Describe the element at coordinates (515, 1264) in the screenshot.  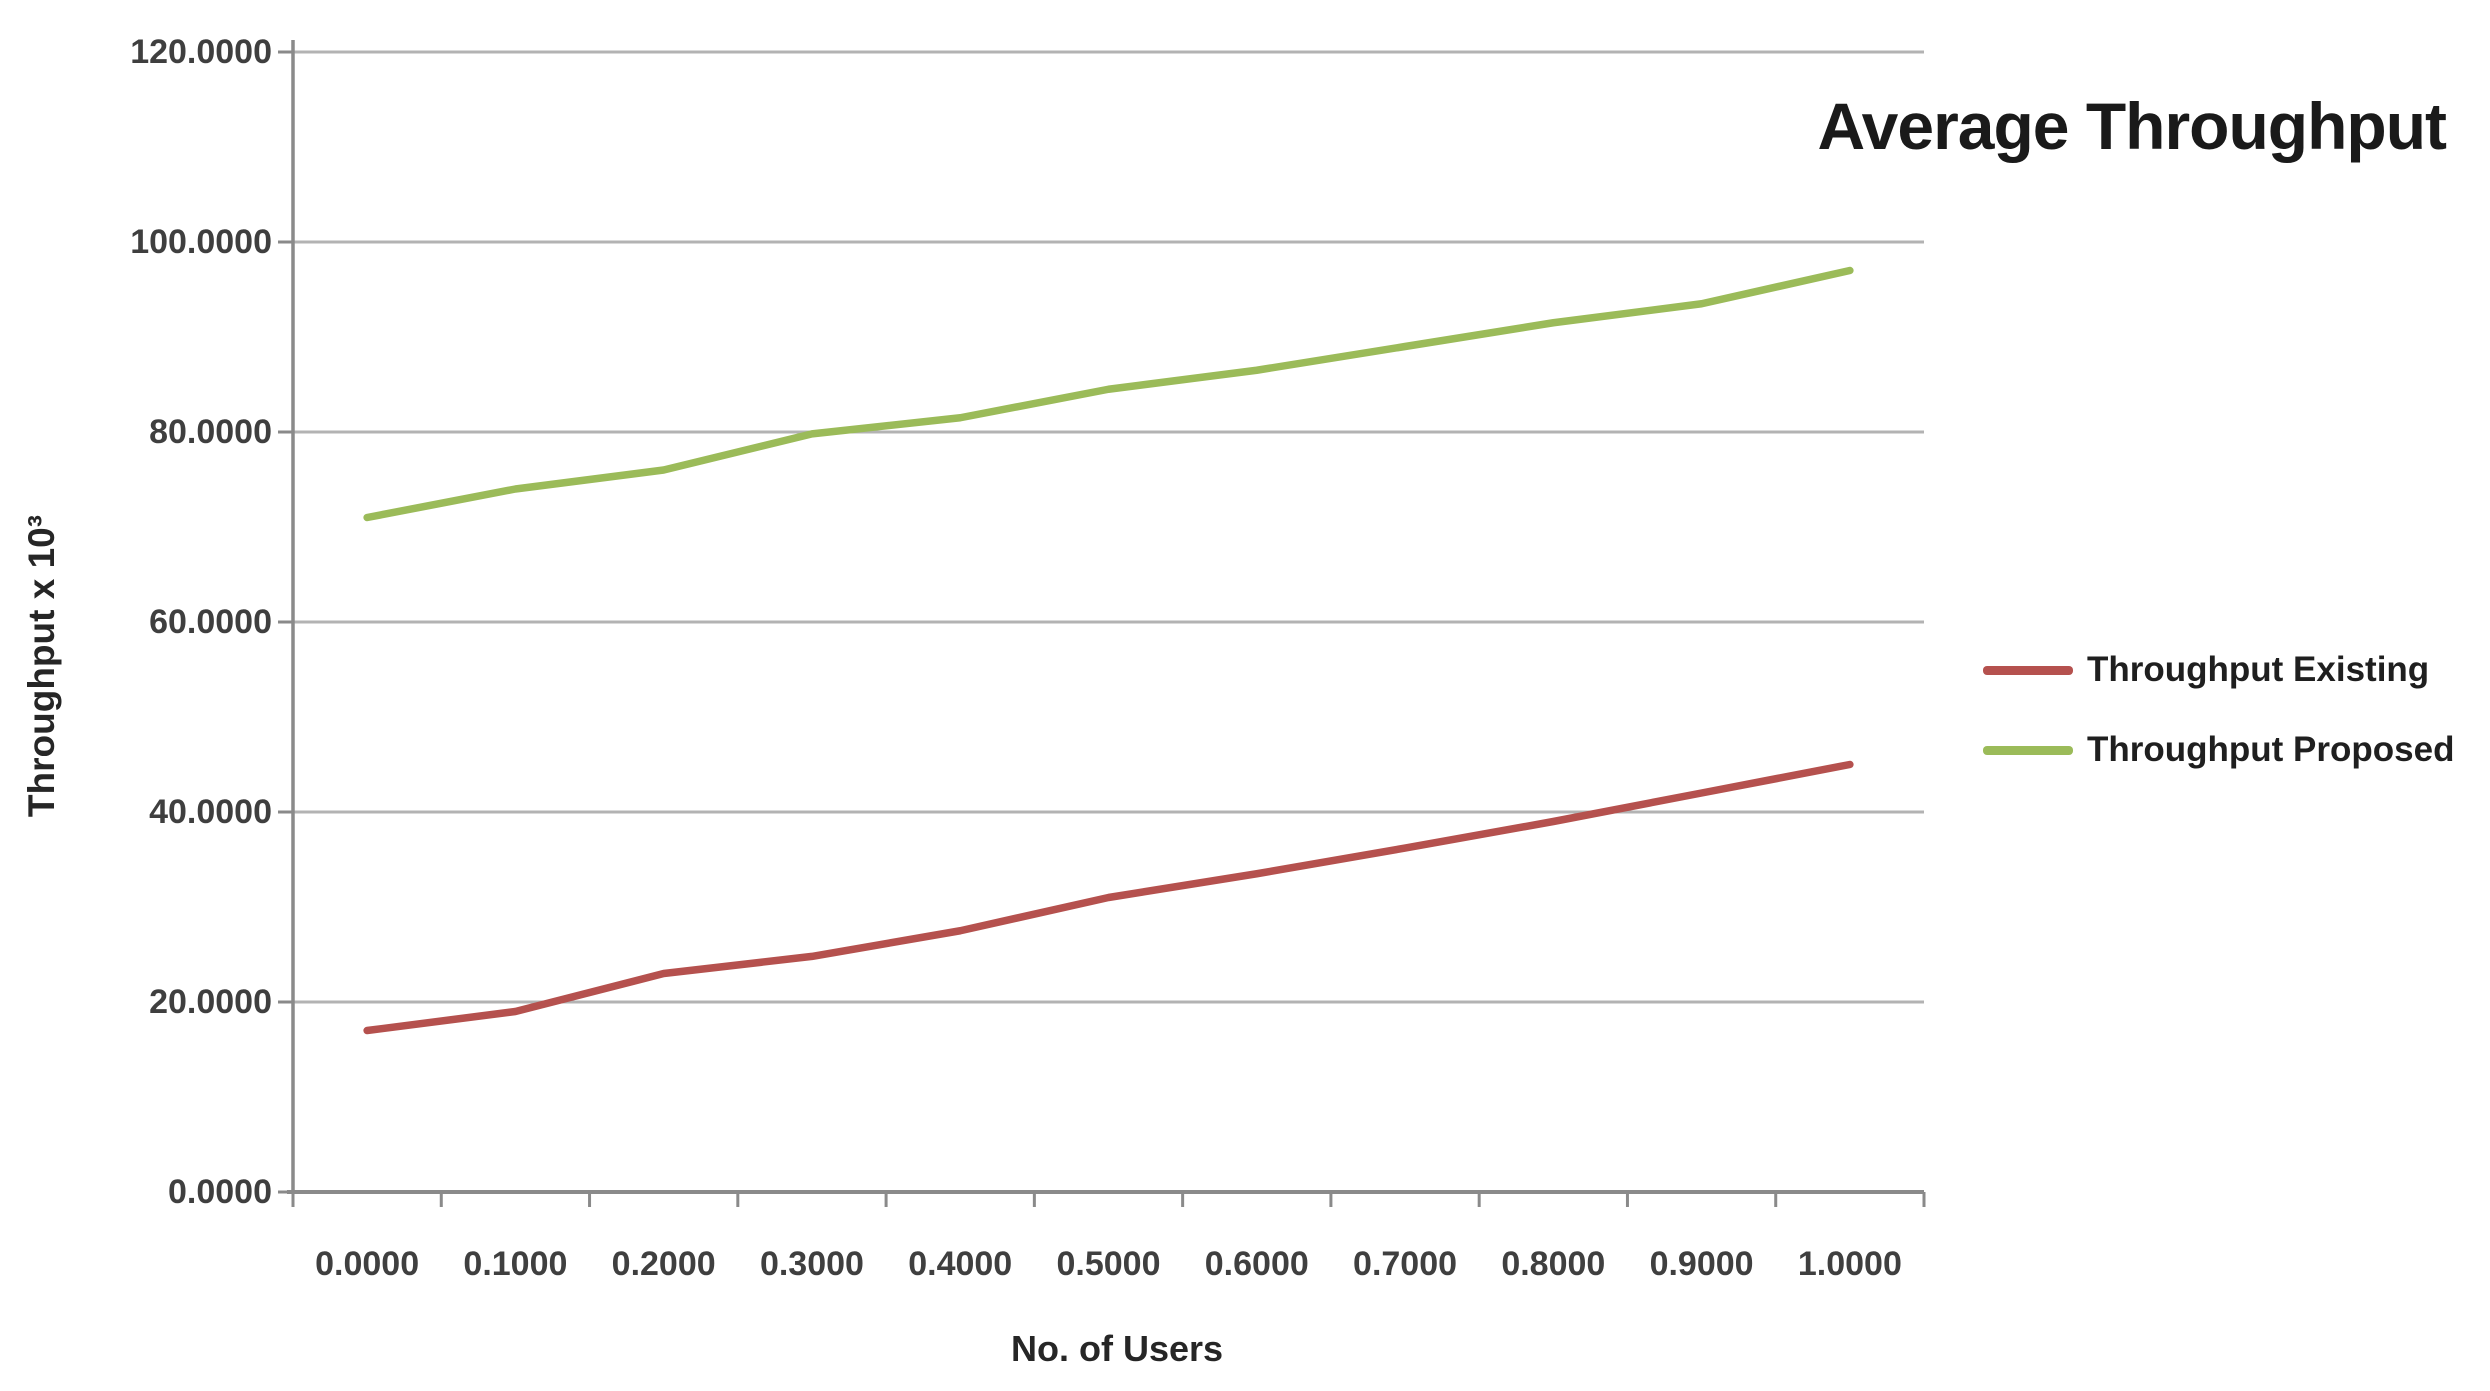
I see `x-tick-label-0.1000: 0.1000` at that location.